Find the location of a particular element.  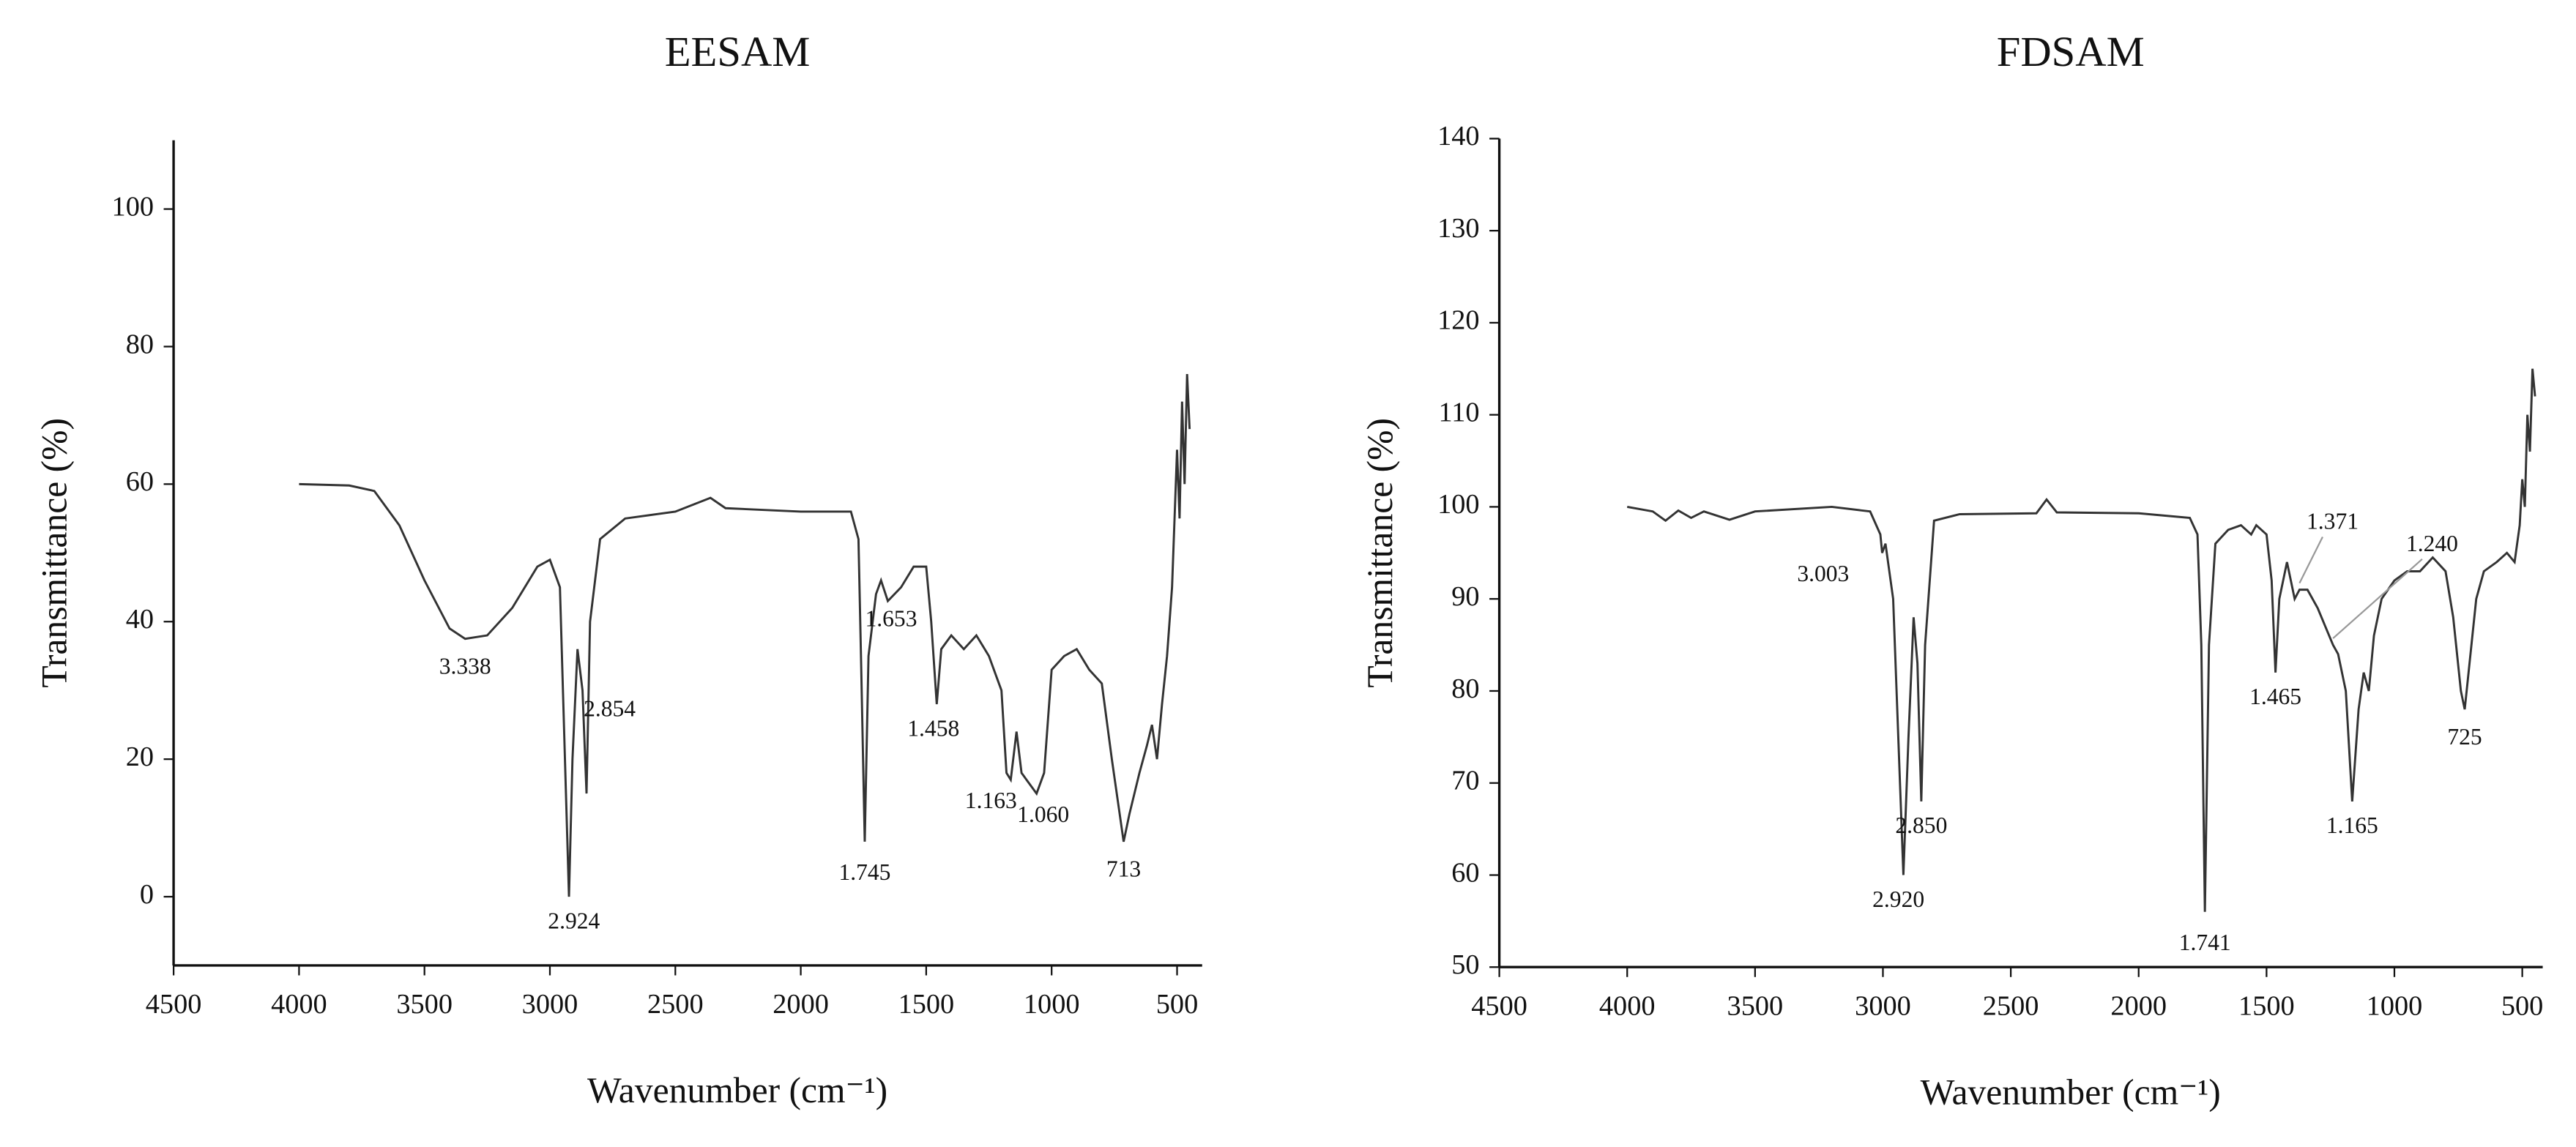

peak-label: 2.924 is located at coordinates (574, 920).